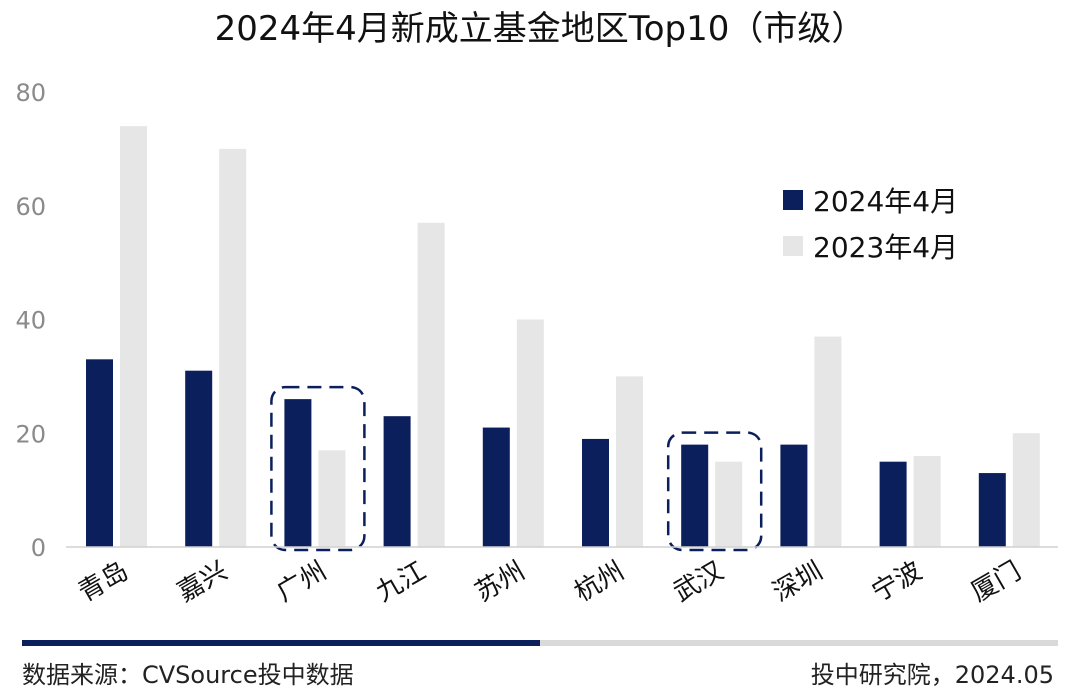  I want to click on source-note: 数据来源：CVSource投中数据, so click(188, 675).